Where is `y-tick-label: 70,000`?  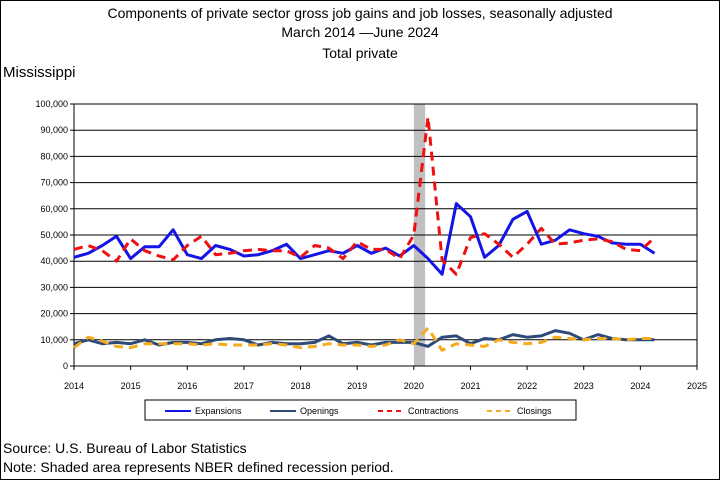 y-tick-label: 70,000 is located at coordinates (54, 183).